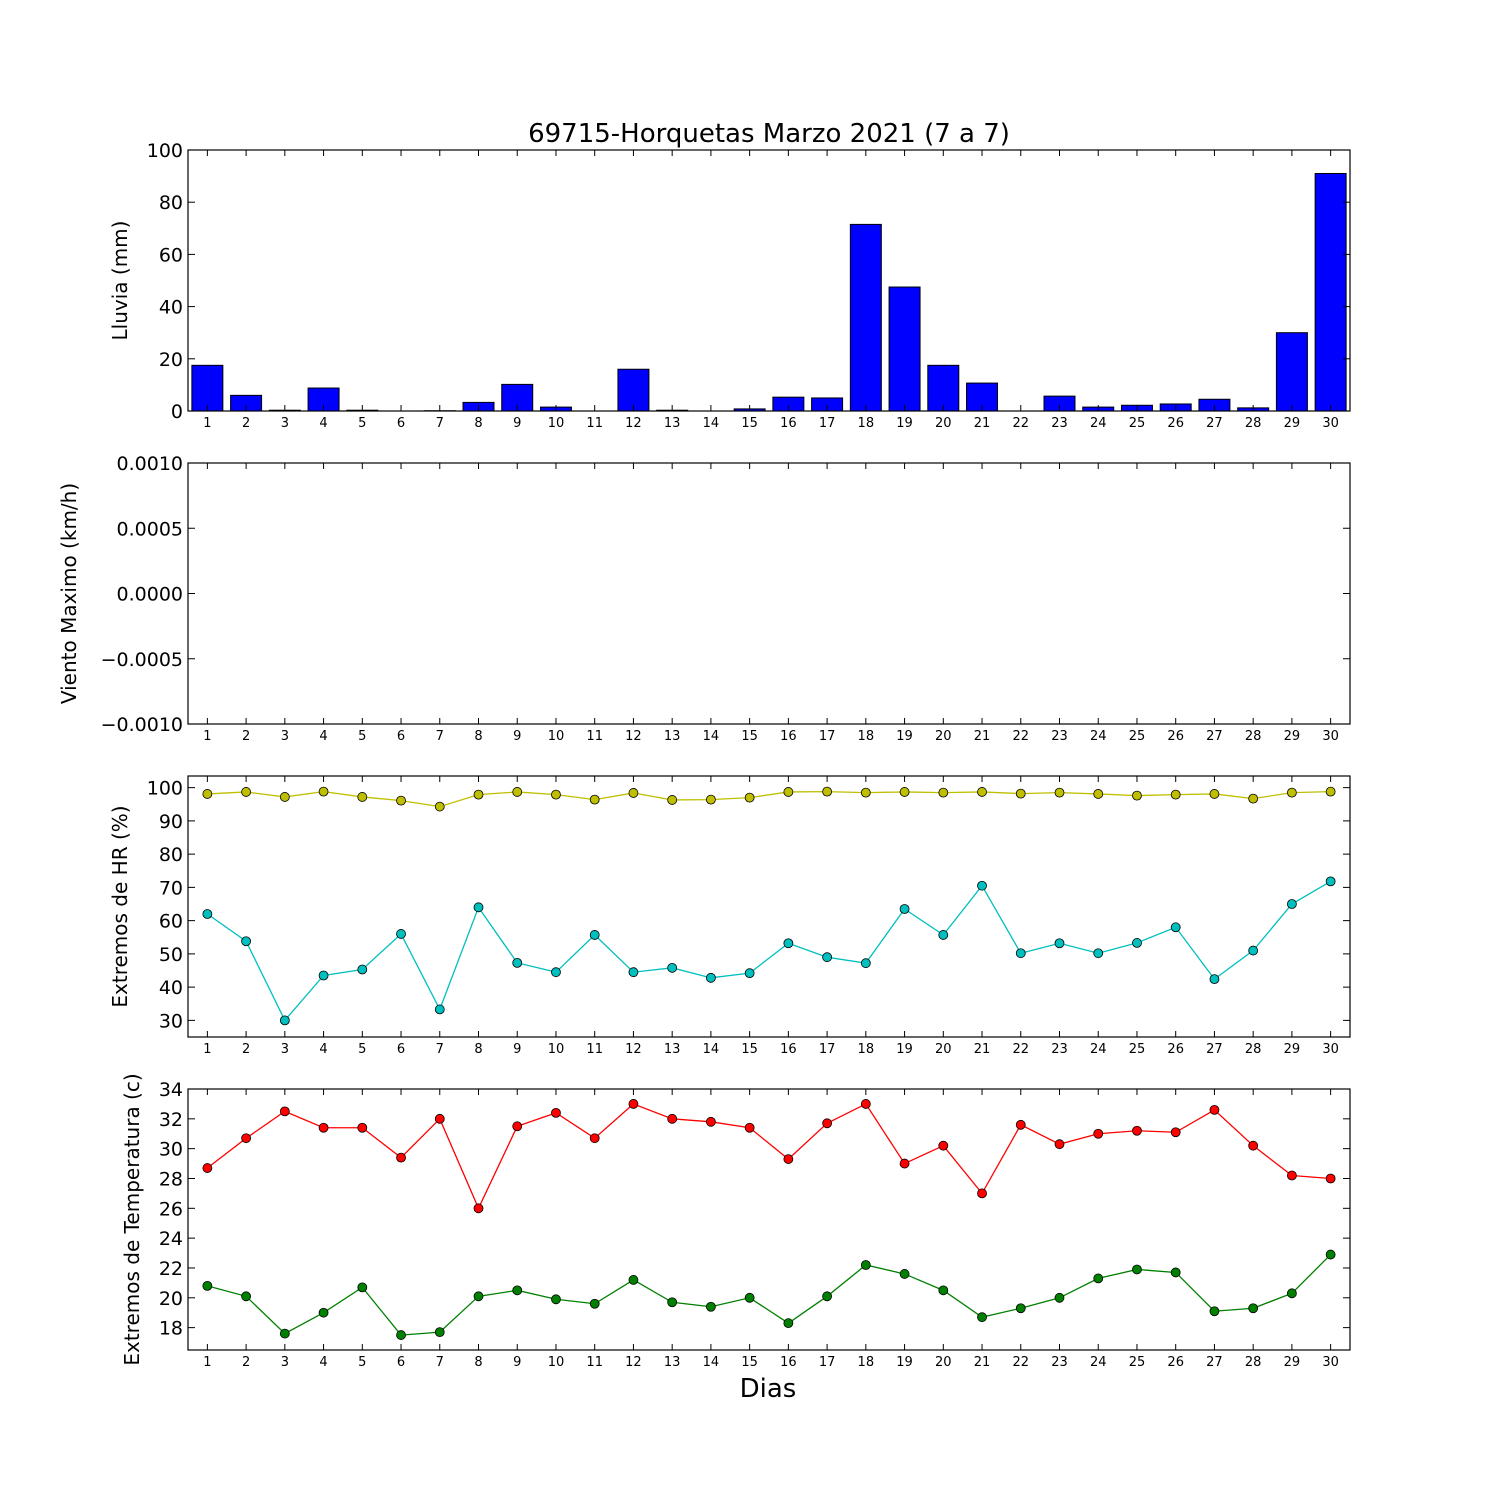 The image size is (1500, 1500). Describe the element at coordinates (769, 799) in the screenshot. I see `hr-max-line` at that location.